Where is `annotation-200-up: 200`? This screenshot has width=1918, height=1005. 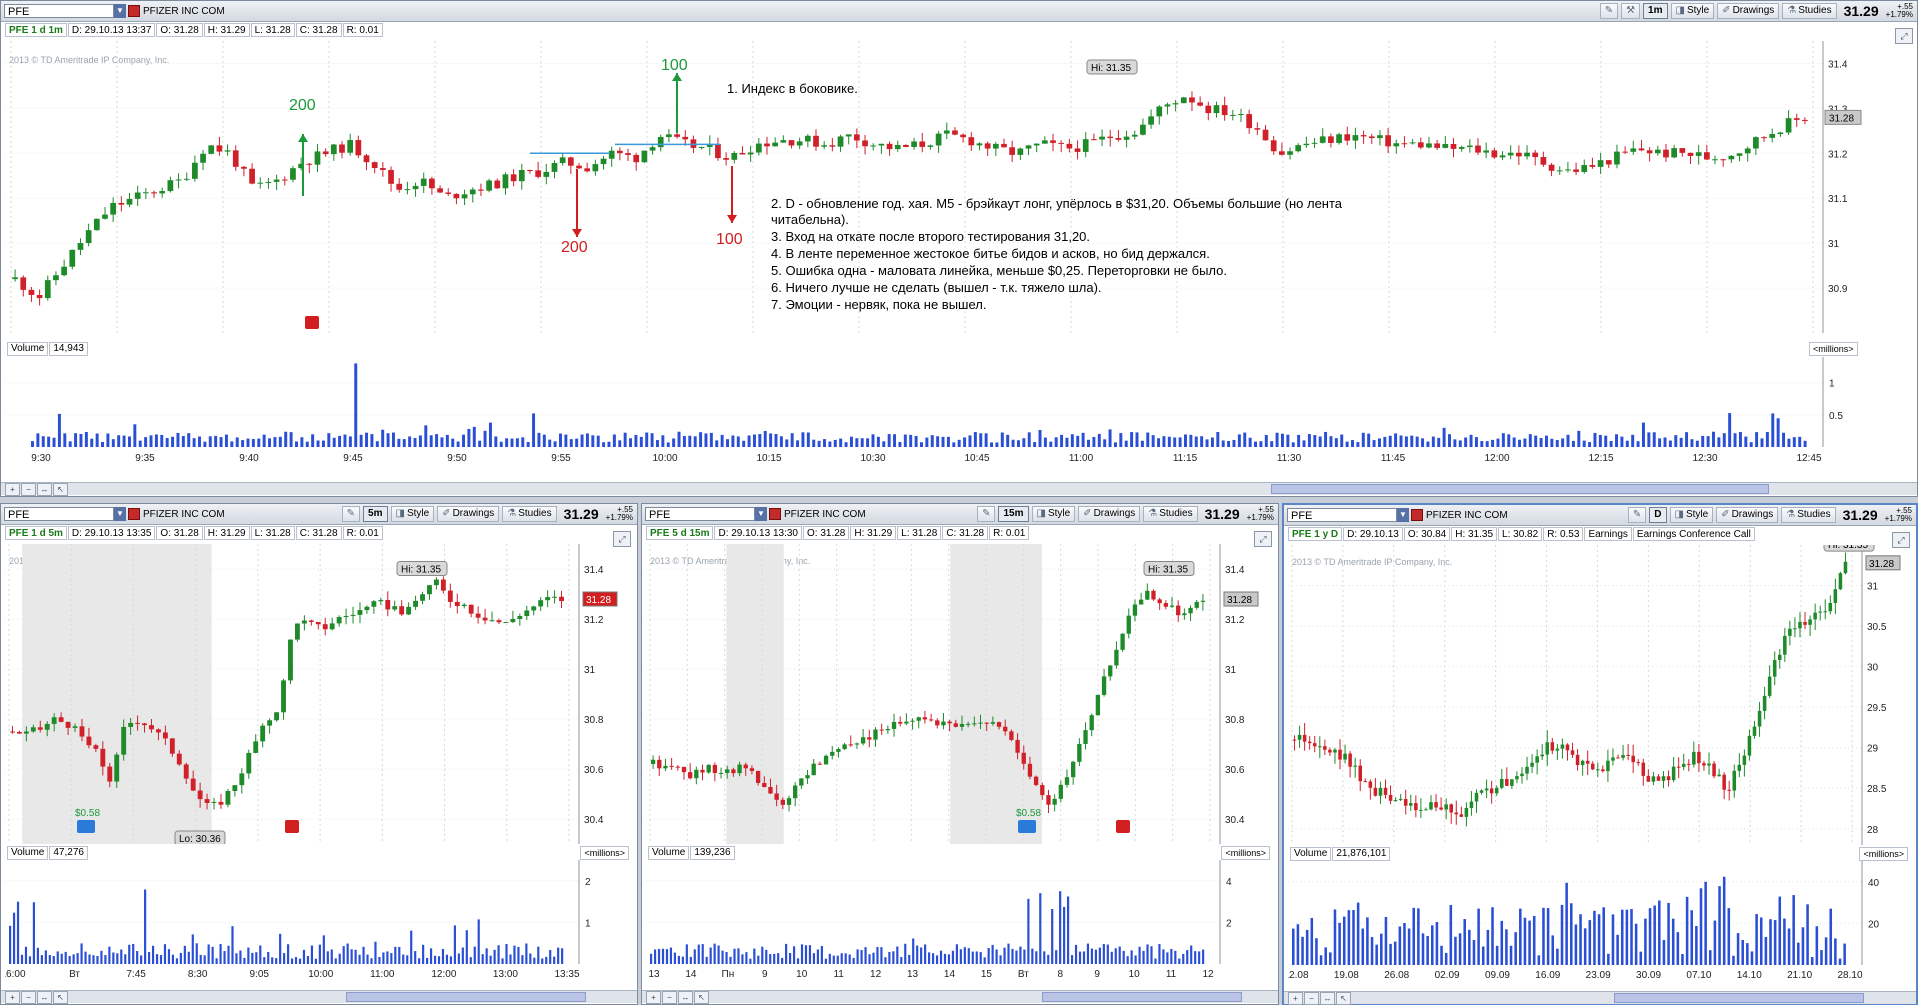 annotation-200-up: 200 is located at coordinates (302, 105).